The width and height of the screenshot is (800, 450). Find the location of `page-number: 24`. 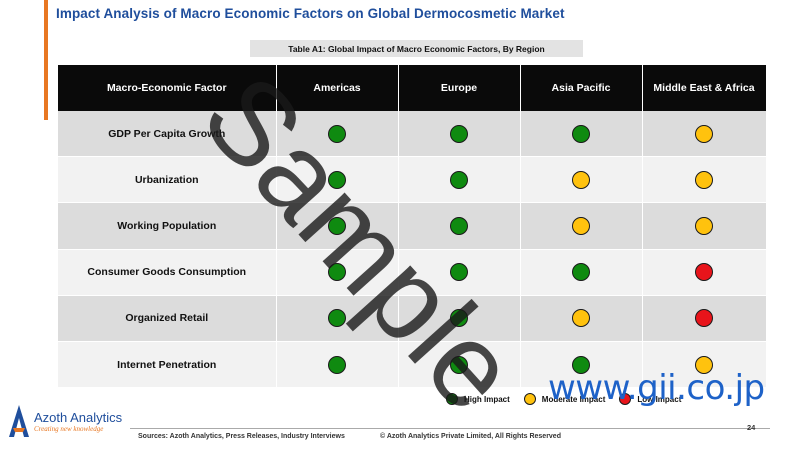

page-number: 24 is located at coordinates (751, 427).